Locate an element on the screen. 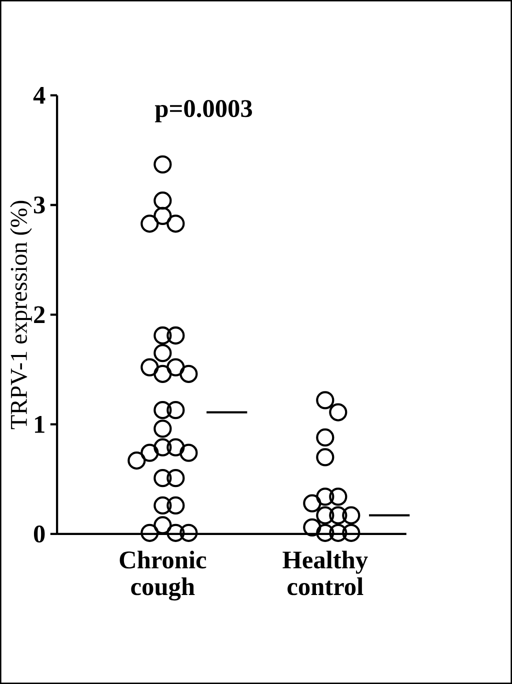  y-tick-label: 3 is located at coordinates (39, 205).